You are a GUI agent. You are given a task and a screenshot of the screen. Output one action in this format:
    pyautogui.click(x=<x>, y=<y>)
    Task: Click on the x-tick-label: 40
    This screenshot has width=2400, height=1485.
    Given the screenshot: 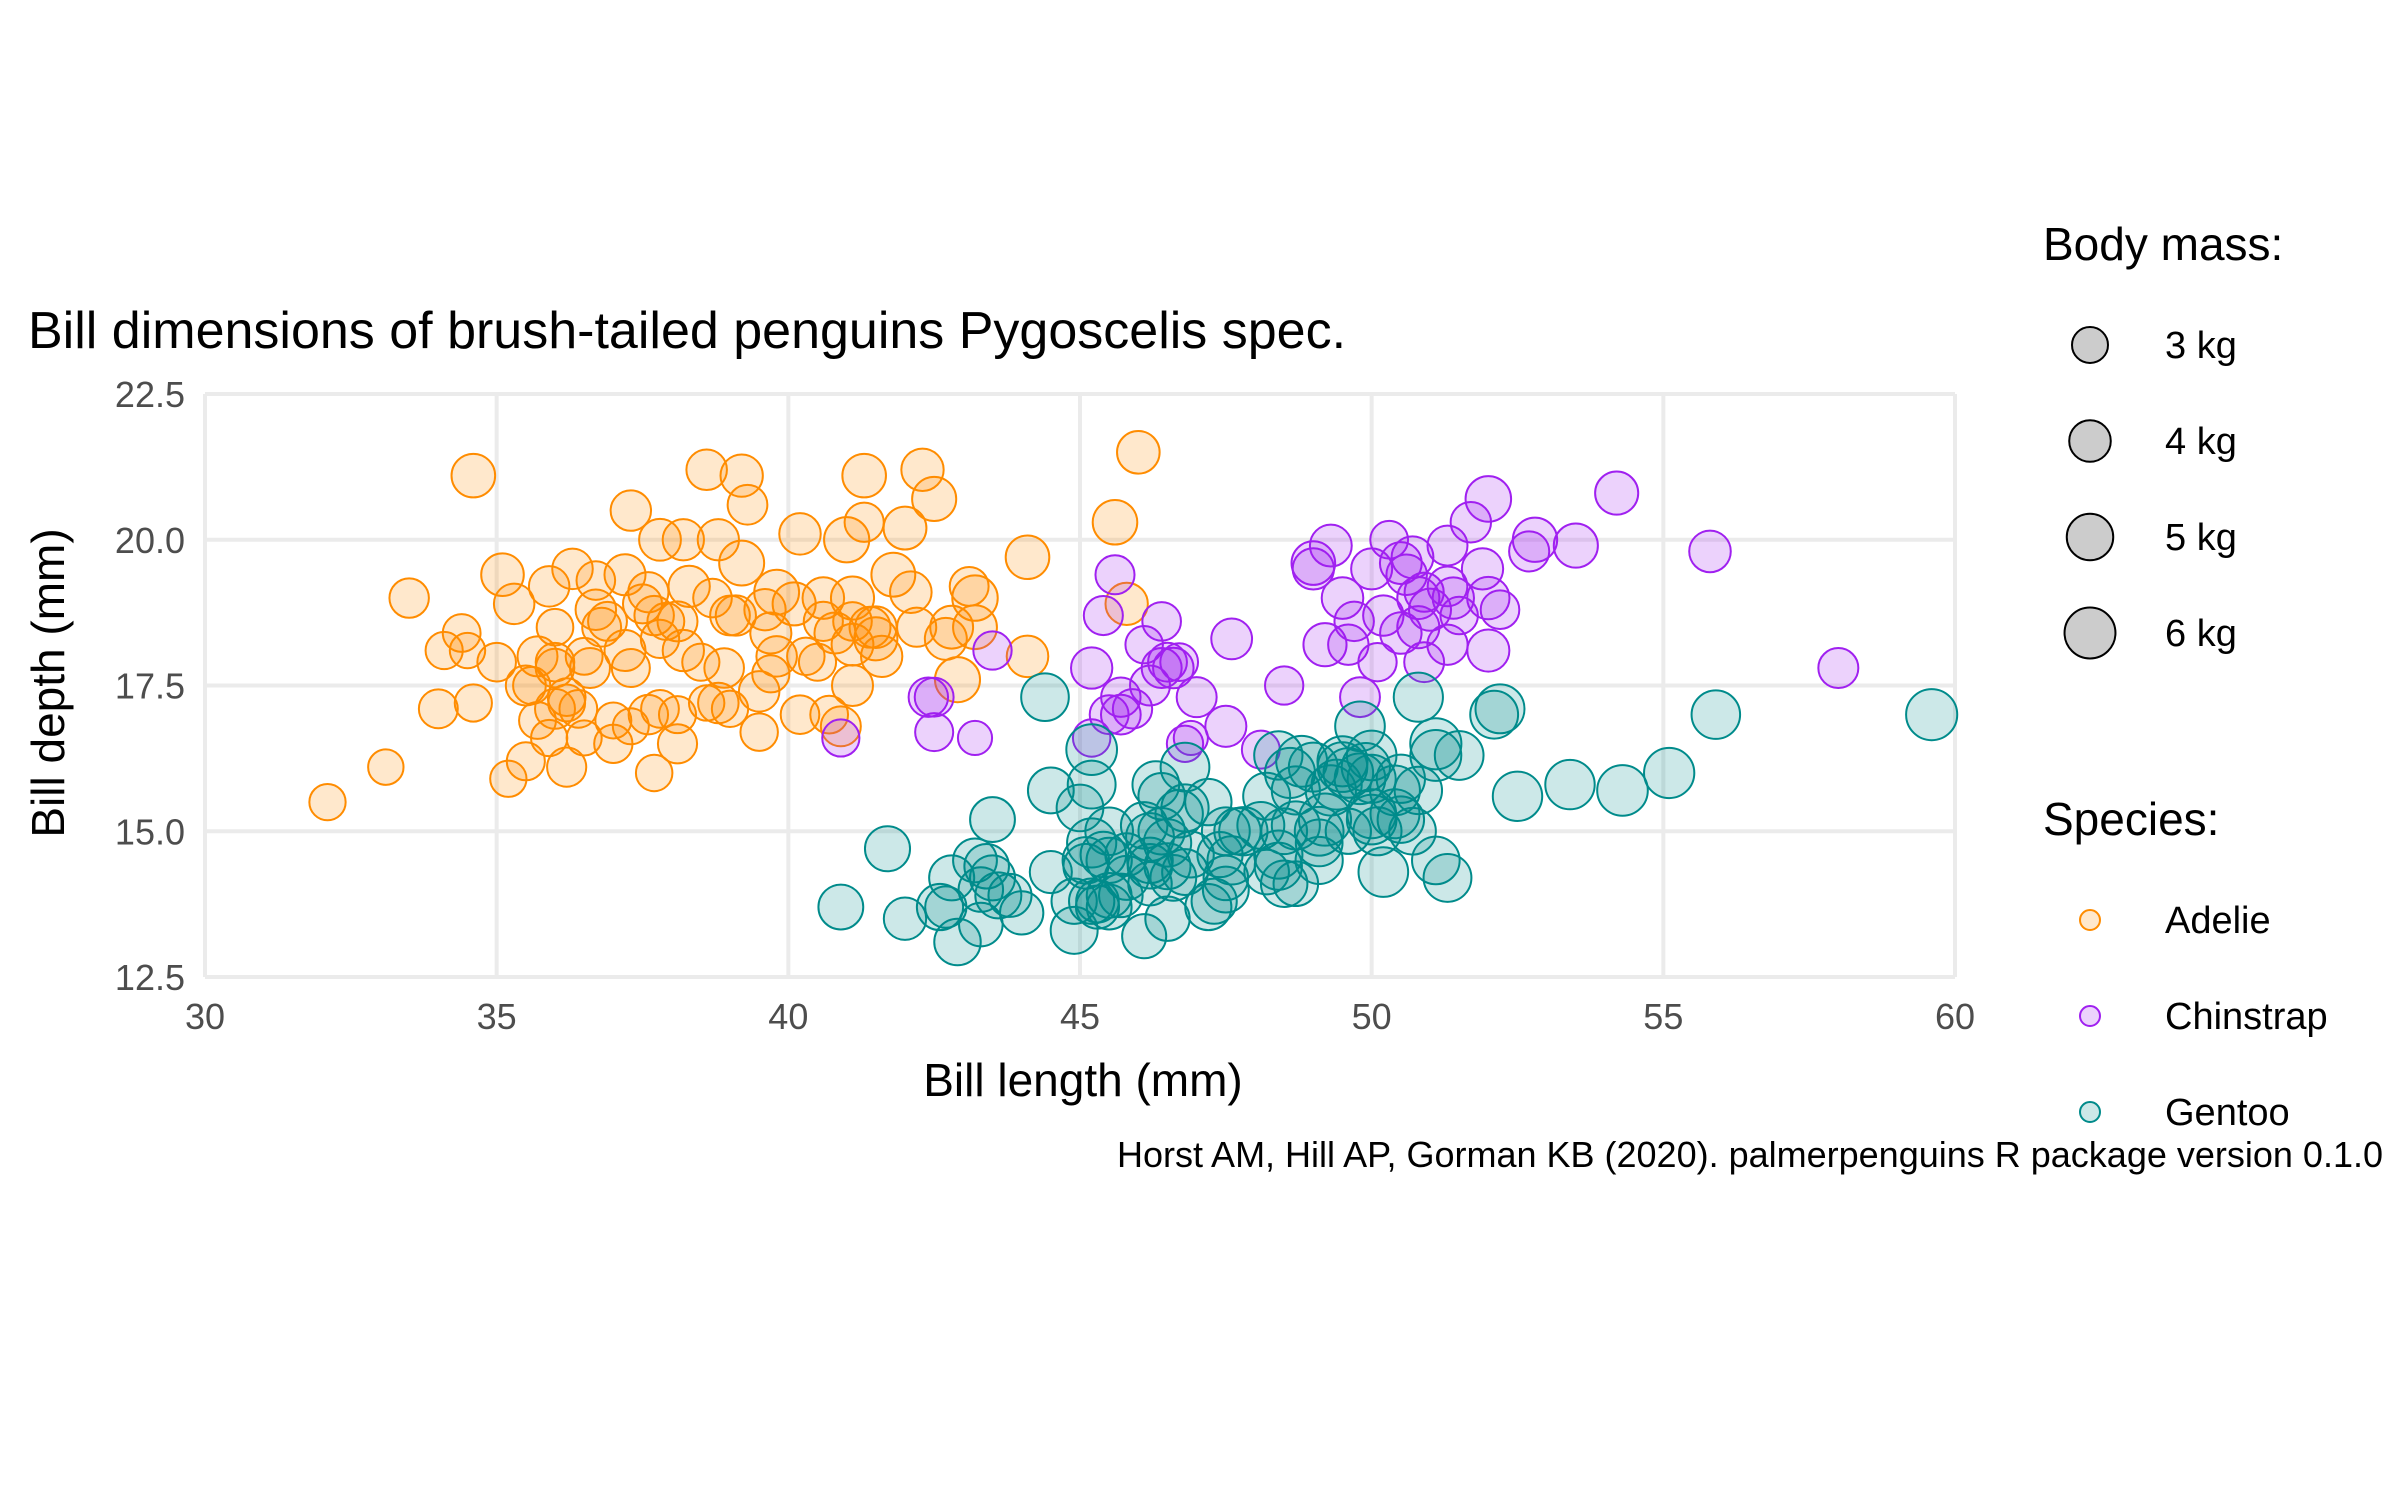 What is the action you would take?
    pyautogui.click(x=788, y=1016)
    